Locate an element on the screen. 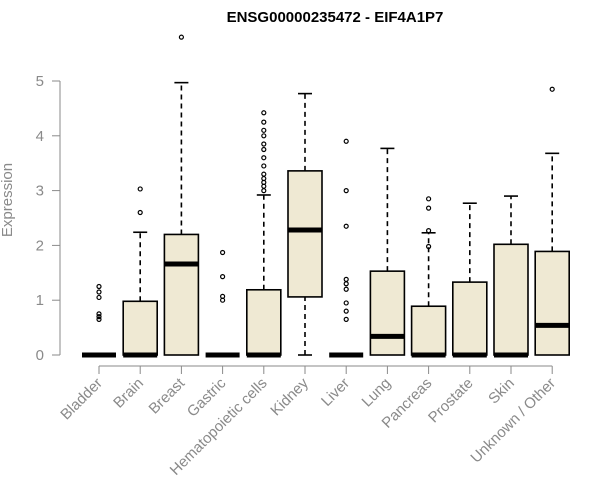  x-tick-label: Liver is located at coordinates (335, 392).